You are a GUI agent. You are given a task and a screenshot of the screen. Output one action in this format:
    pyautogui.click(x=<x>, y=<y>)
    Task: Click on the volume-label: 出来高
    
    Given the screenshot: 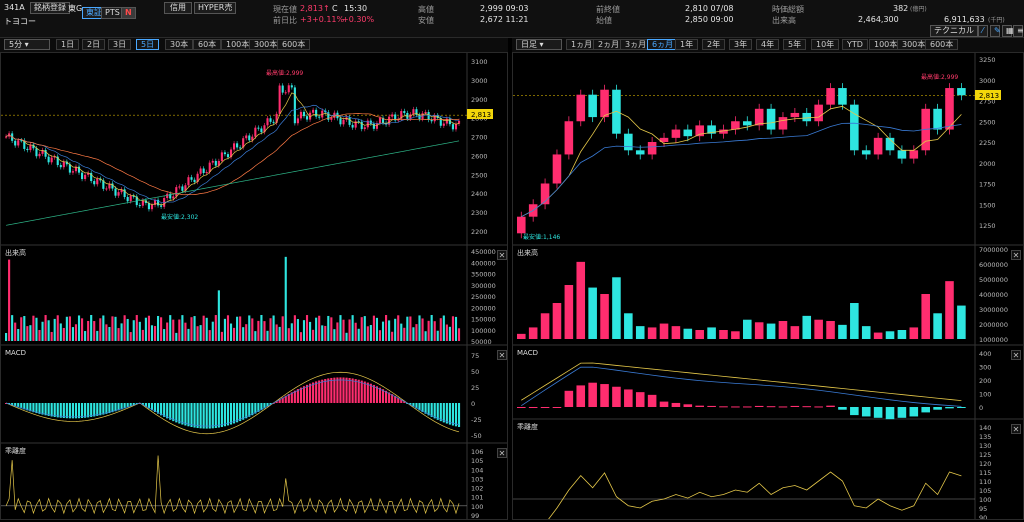 What is the action you would take?
    pyautogui.click(x=784, y=20)
    